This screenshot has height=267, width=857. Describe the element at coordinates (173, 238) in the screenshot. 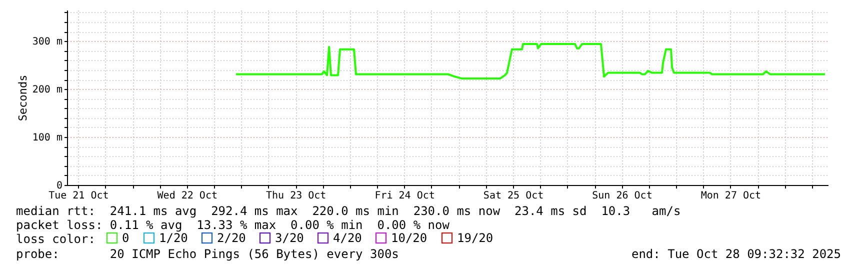

I see `legend-label: 1/20` at that location.